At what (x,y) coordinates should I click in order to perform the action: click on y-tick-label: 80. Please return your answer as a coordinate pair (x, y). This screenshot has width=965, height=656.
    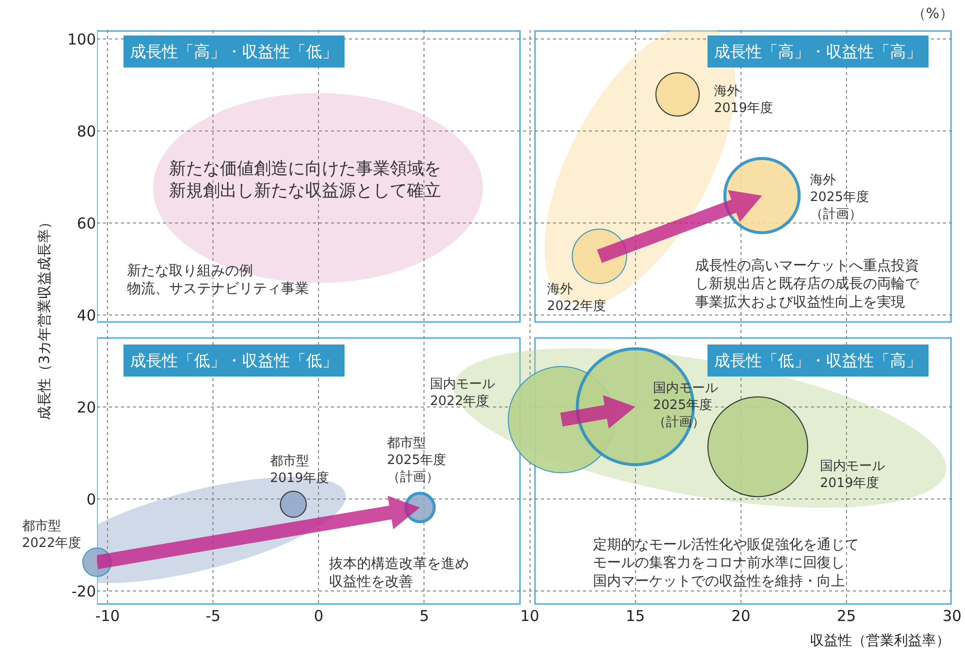
    Looking at the image, I should click on (86, 131).